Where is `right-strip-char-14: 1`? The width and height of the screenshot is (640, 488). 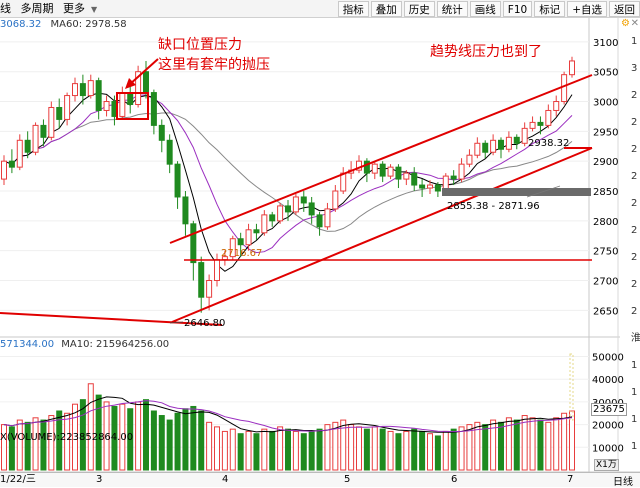
right-strip-char-14: 1 is located at coordinates (634, 419).